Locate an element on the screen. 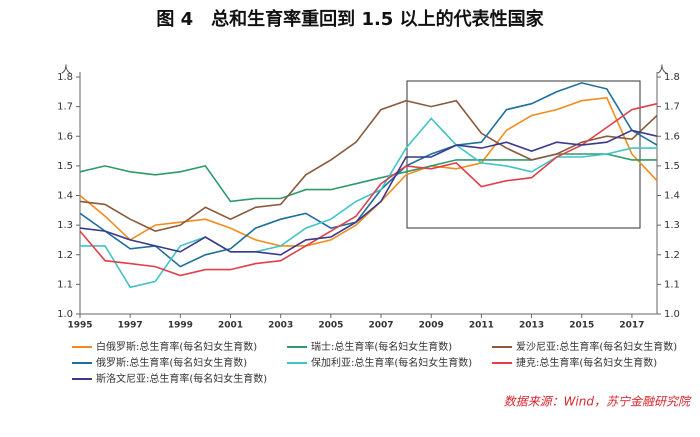 This screenshot has width=700, height=437. x-tick-label: 1997 is located at coordinates (130, 326).